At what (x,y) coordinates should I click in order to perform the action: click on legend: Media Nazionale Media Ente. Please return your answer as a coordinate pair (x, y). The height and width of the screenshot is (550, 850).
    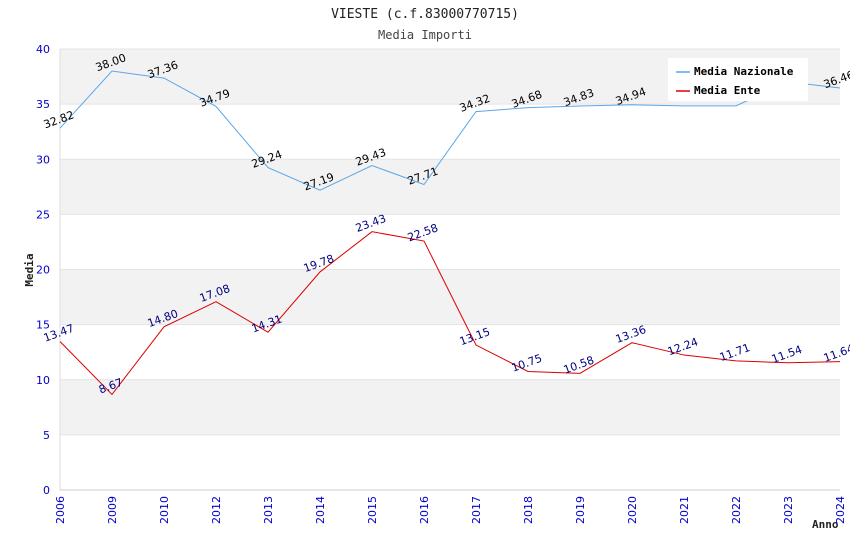
    Looking at the image, I should click on (738, 79).